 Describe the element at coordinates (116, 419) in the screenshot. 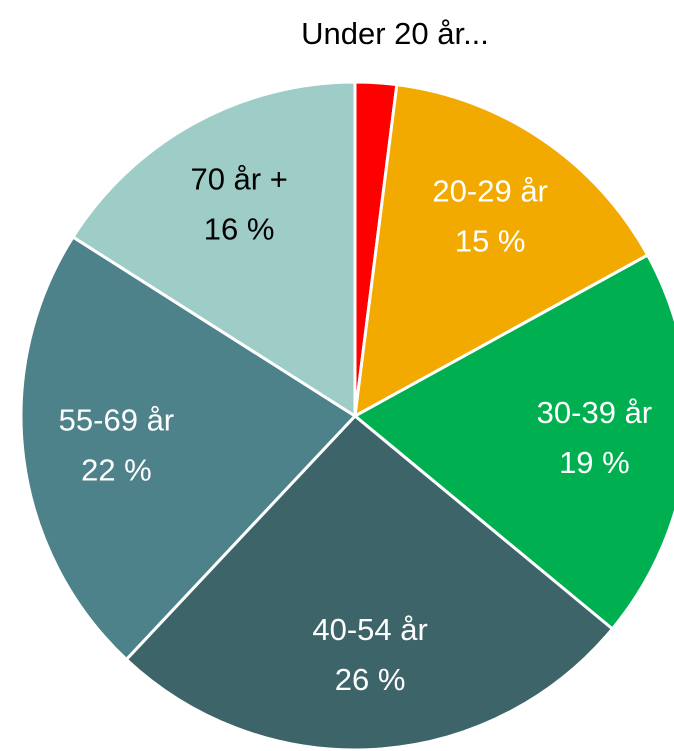

I see `slice-label: 55-69 år` at that location.